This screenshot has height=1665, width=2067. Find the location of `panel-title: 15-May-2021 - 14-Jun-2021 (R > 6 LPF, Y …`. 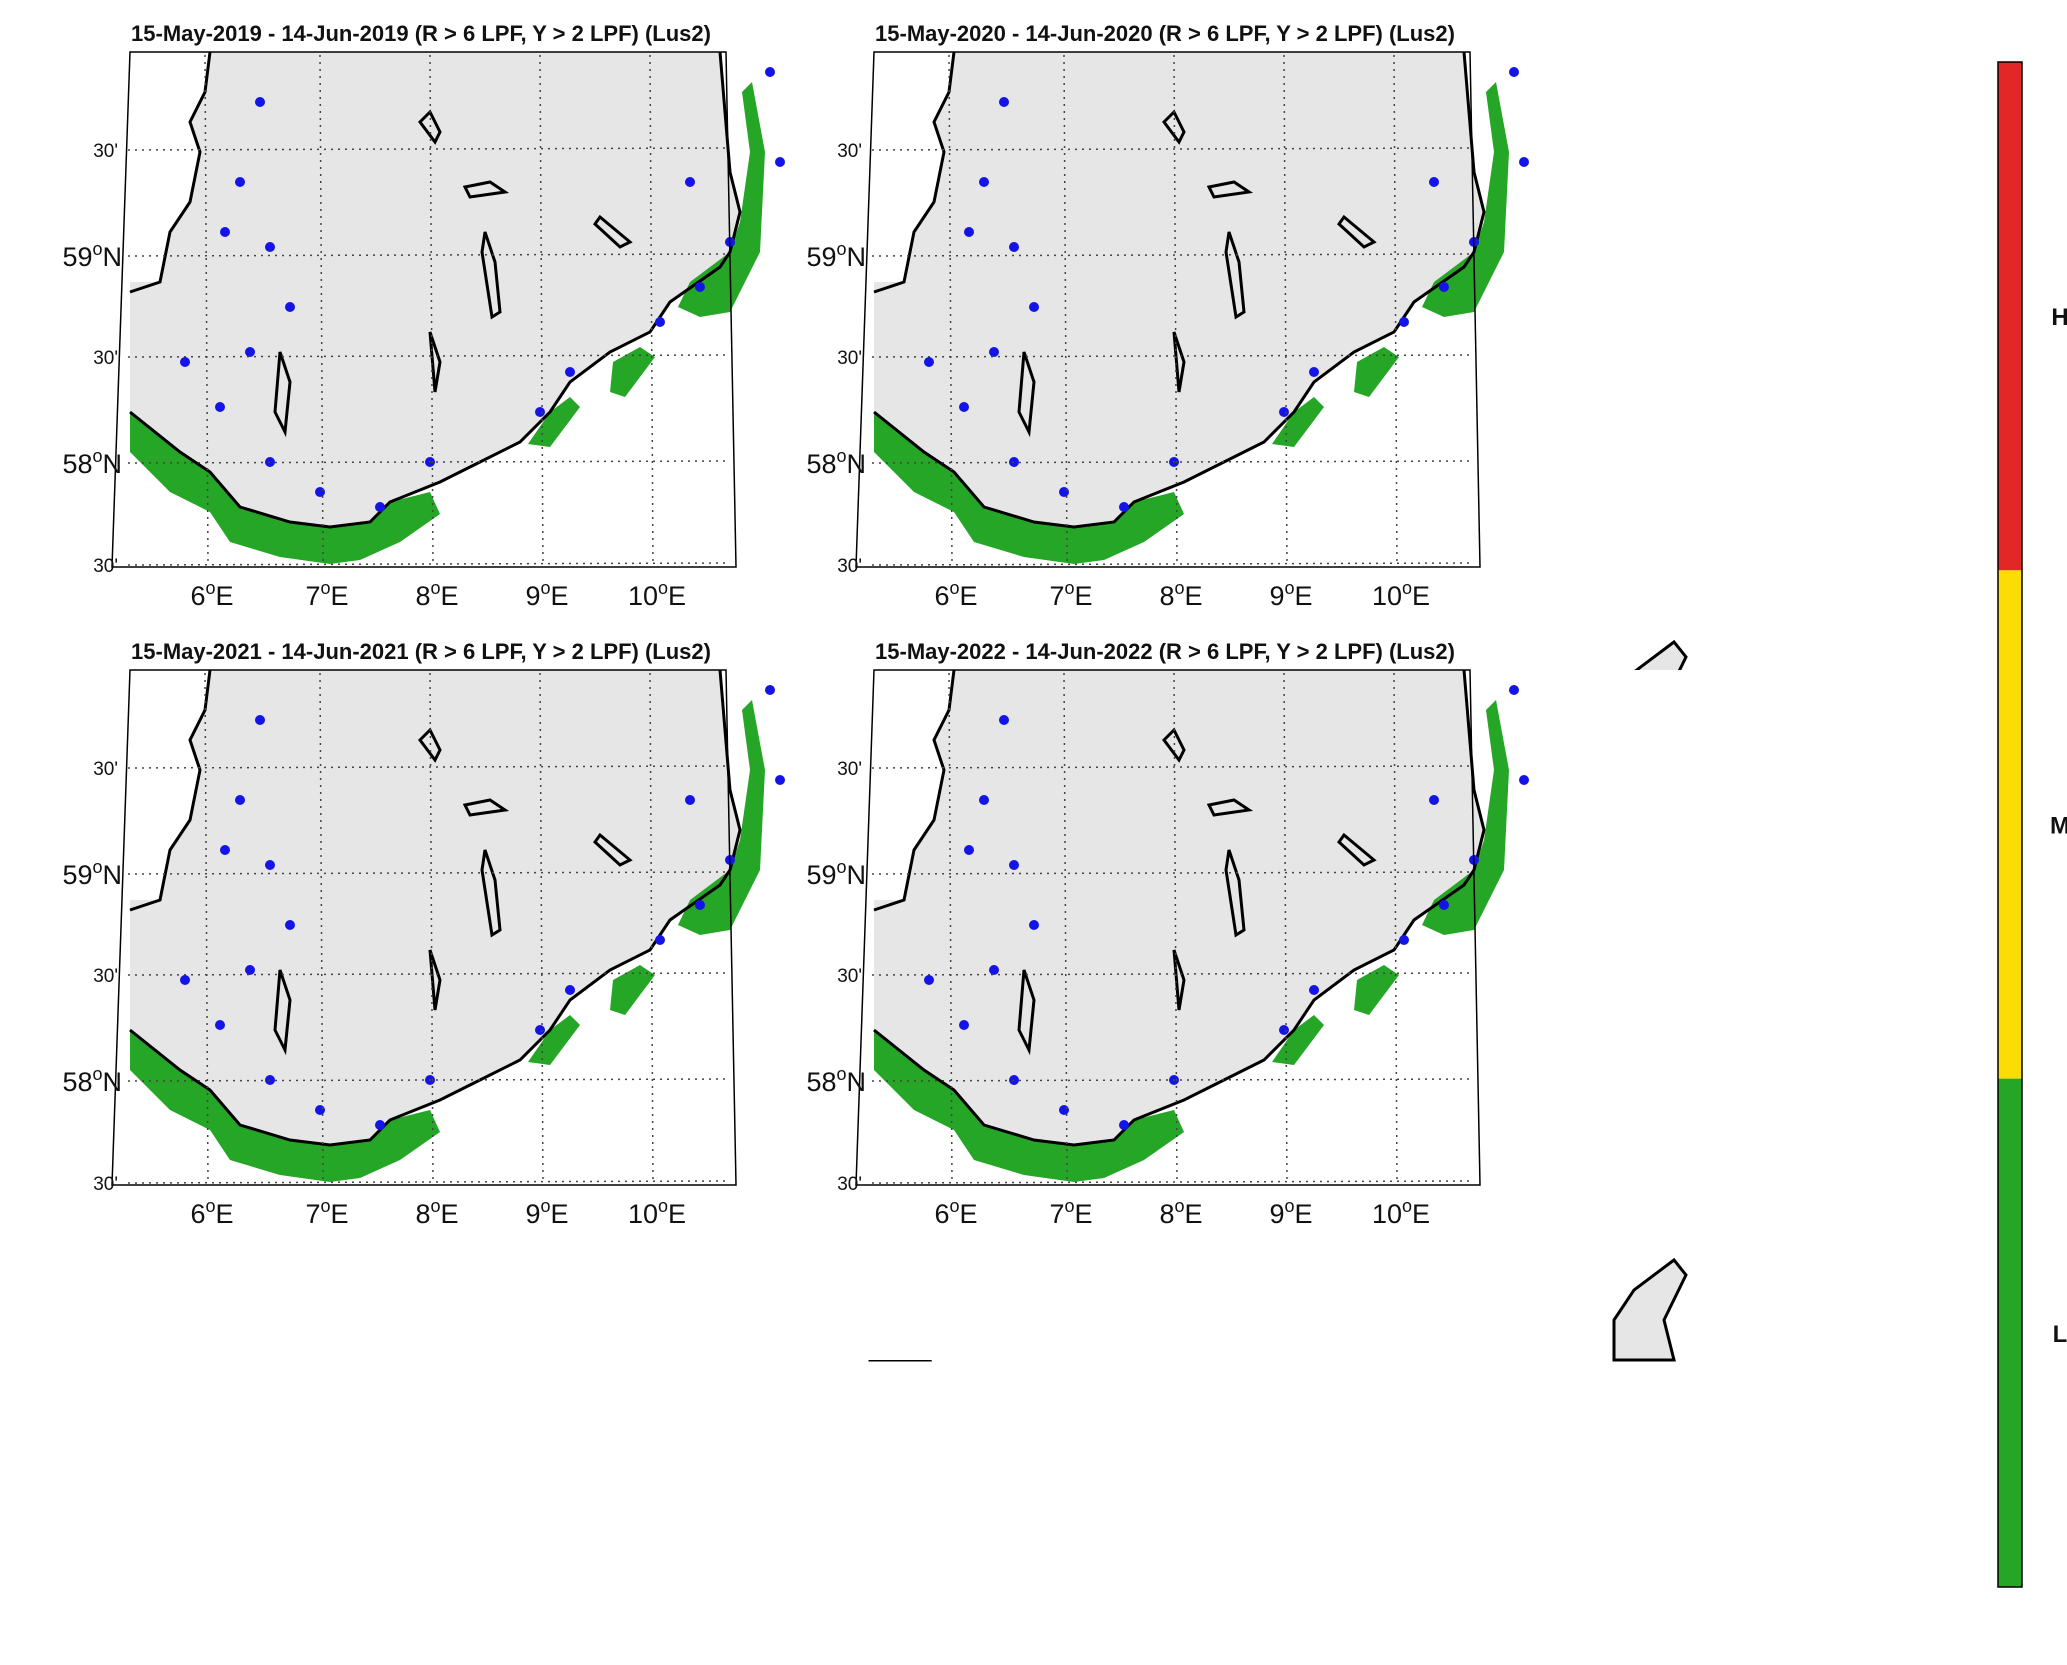

panel-title: 15-May-2021 - 14-Jun-2021 (R > 6 LPF, Y … is located at coordinates (421, 651).